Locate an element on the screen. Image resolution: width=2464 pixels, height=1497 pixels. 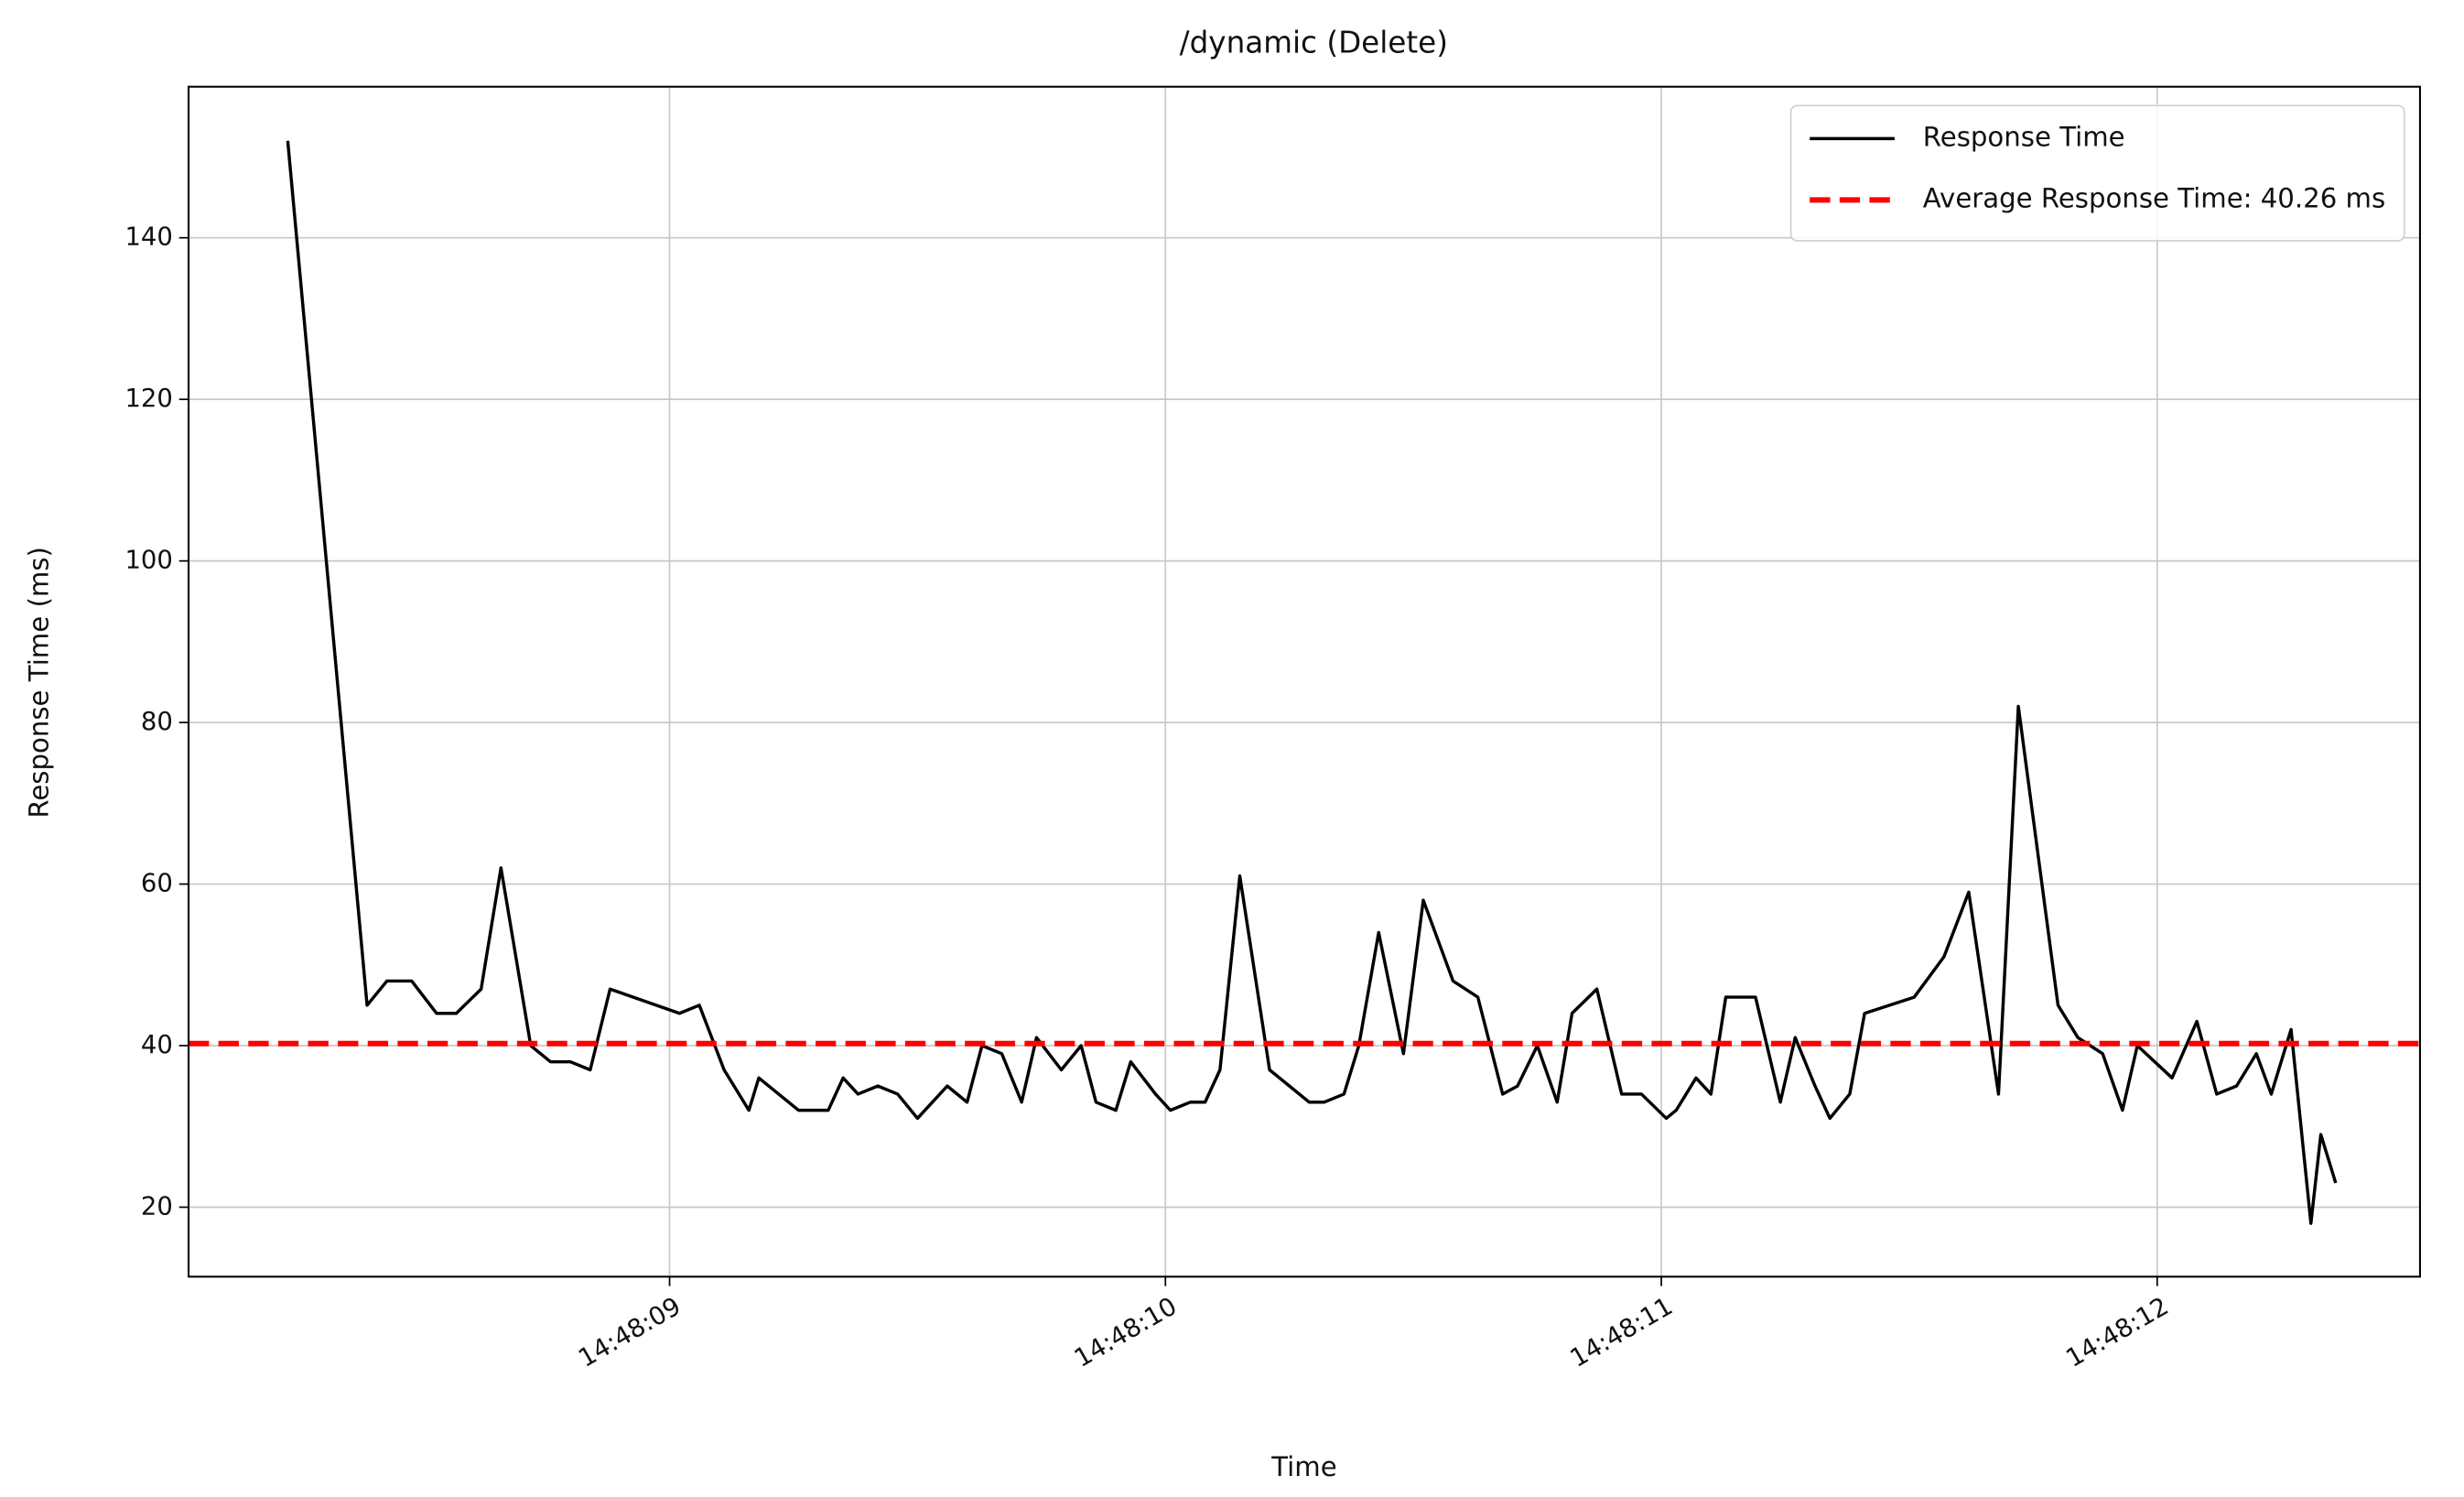
legend-box is located at coordinates (2097, 173).